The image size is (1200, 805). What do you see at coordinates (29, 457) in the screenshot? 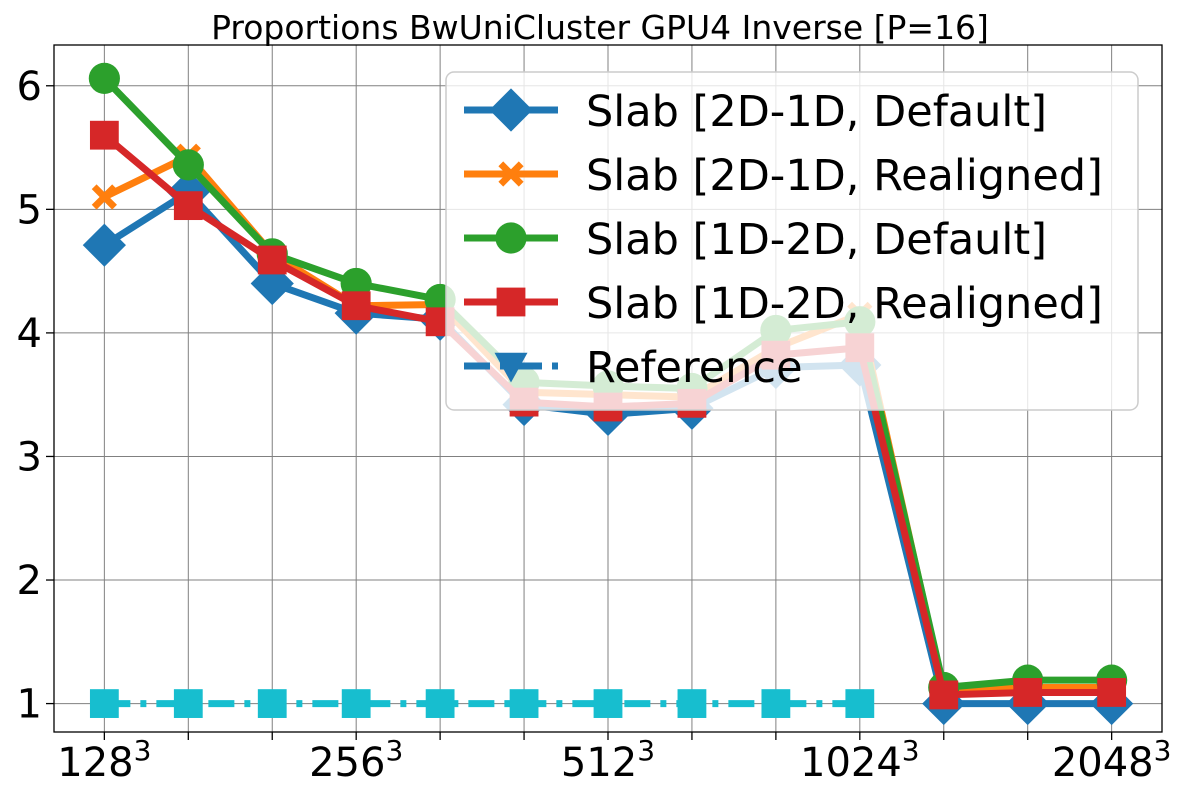
I see `y-tick-label: 3` at bounding box center [29, 457].